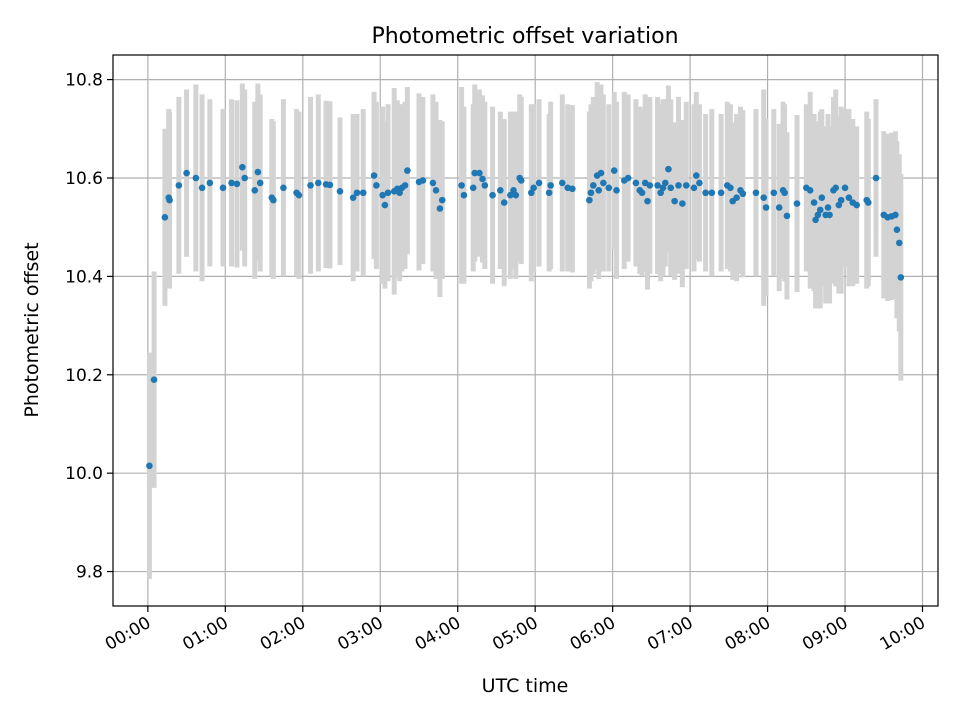 This screenshot has height=724, width=960. Describe the element at coordinates (84, 474) in the screenshot. I see `y-tick-label: 10.0` at that location.